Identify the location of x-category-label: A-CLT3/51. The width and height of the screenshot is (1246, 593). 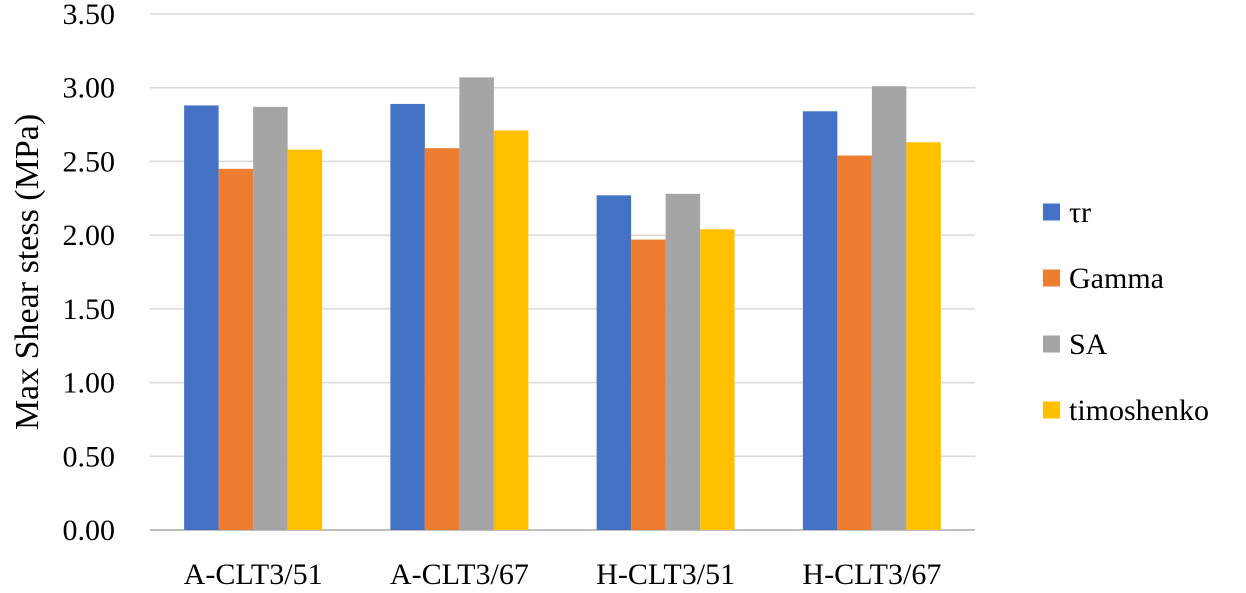
(253, 574).